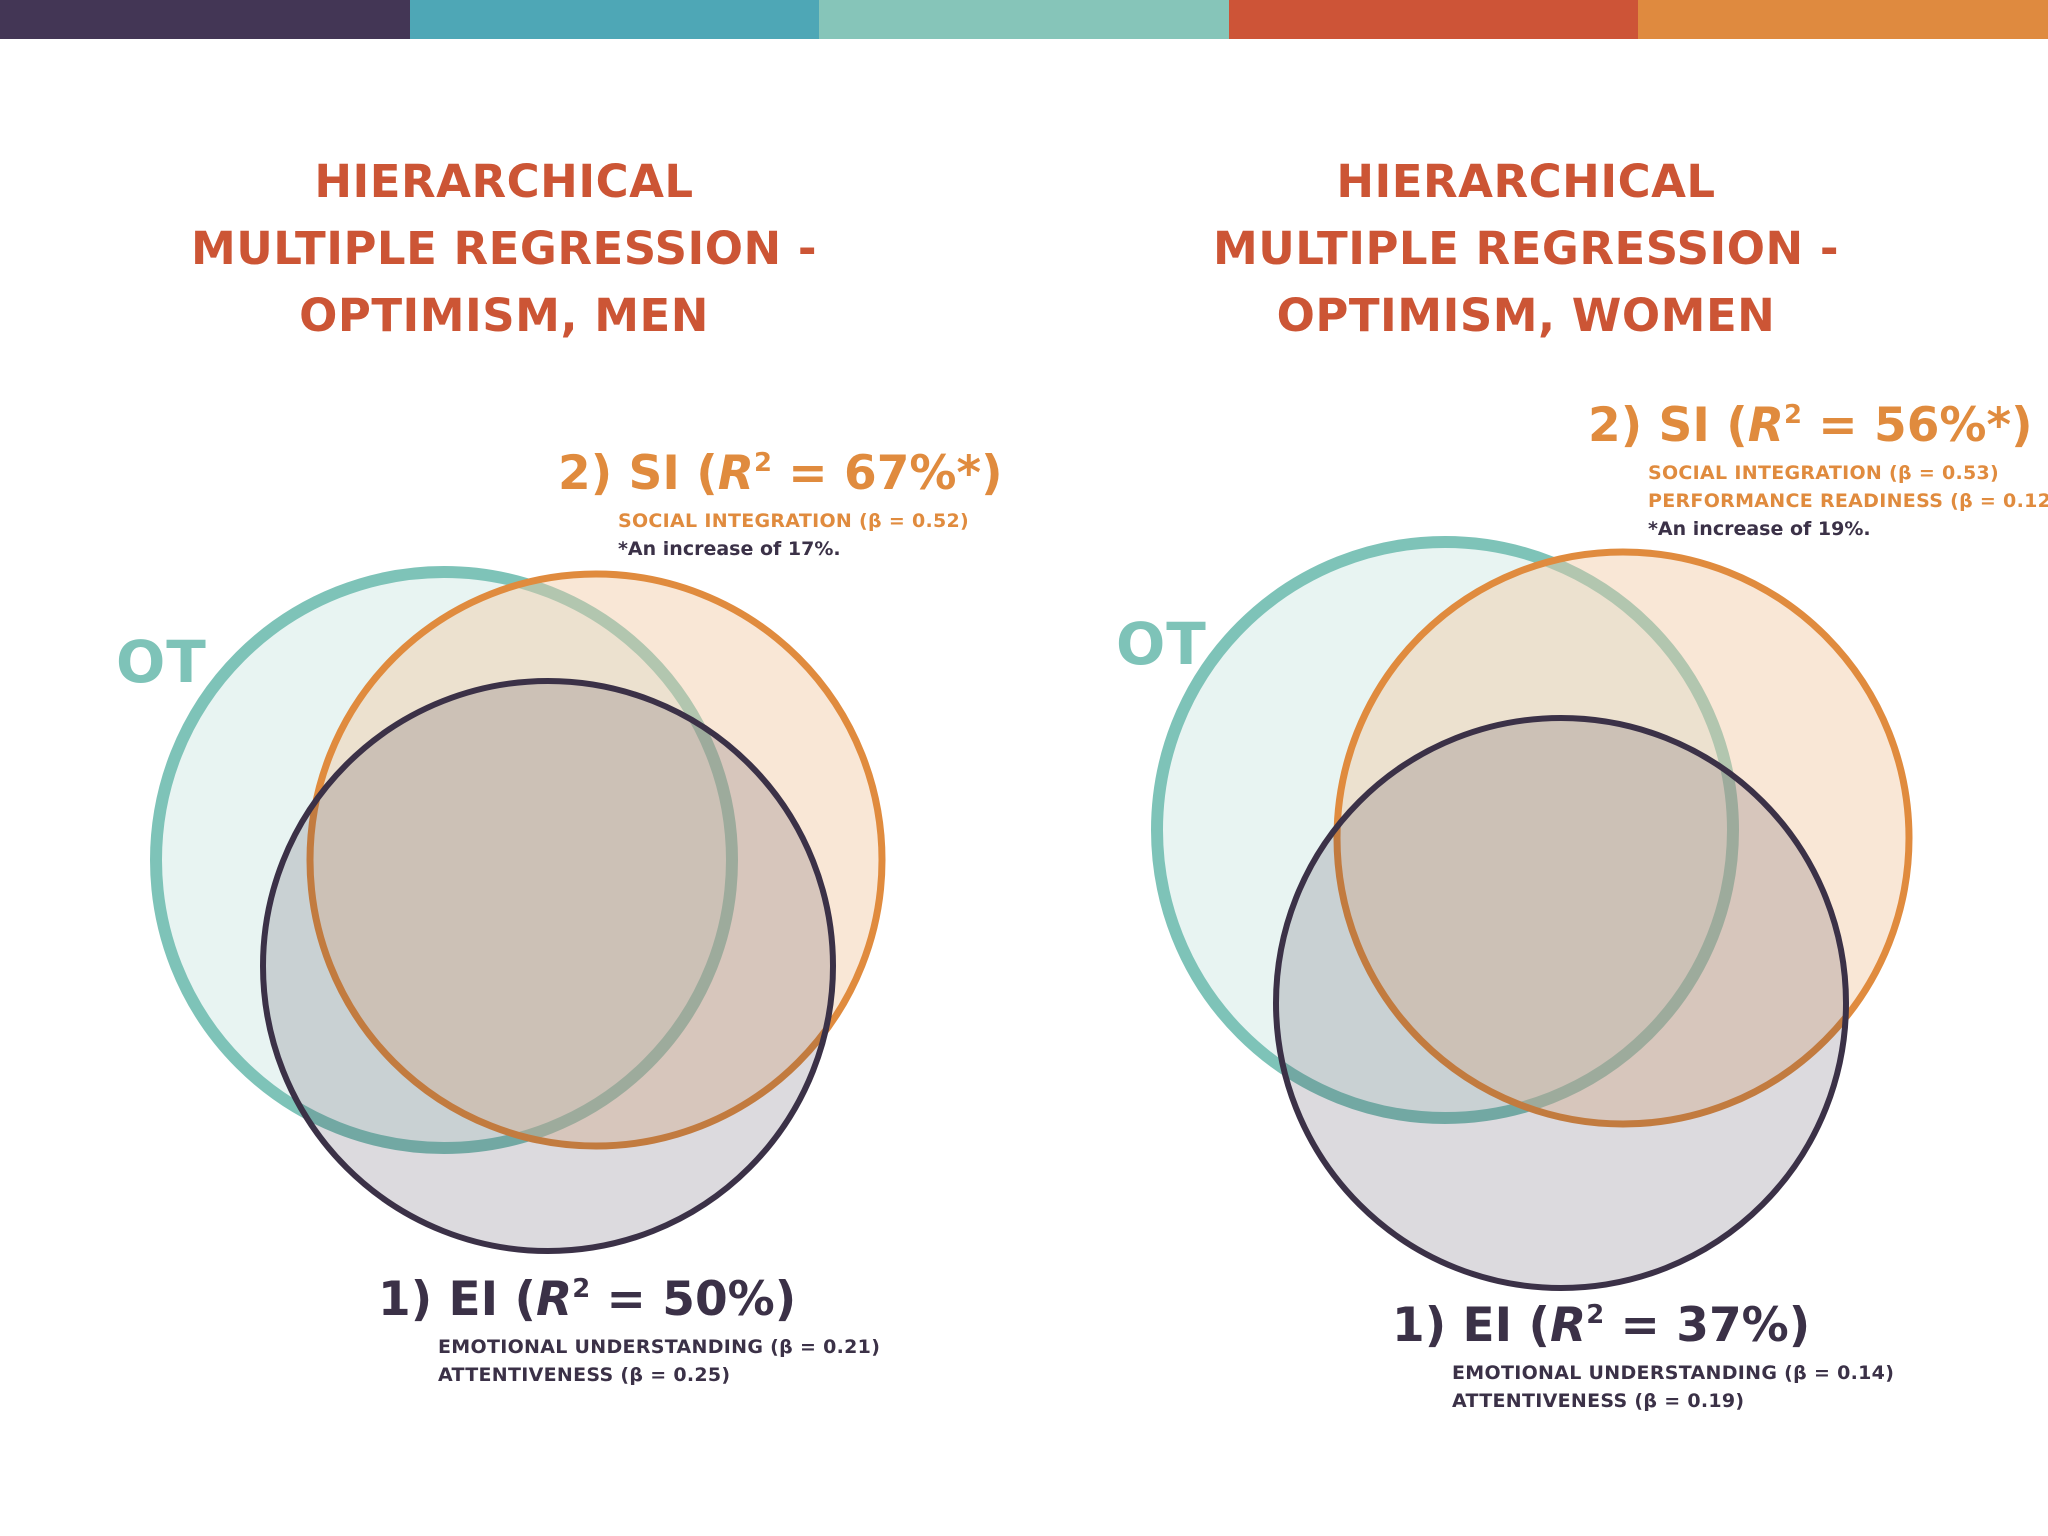 The width and height of the screenshot is (2048, 1536). What do you see at coordinates (161, 662) in the screenshot?
I see `men-ot-label: OT` at bounding box center [161, 662].